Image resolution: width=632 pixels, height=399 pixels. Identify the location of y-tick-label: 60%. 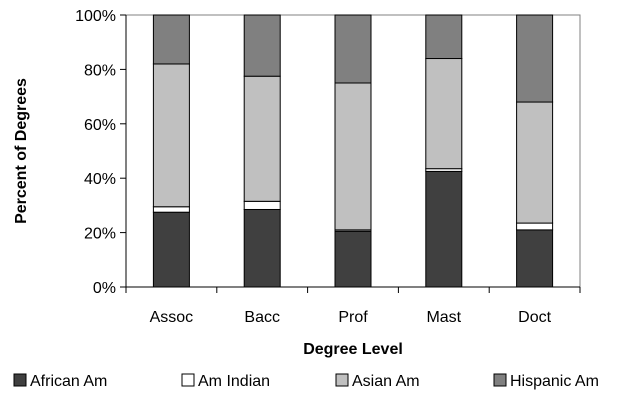
(100, 125).